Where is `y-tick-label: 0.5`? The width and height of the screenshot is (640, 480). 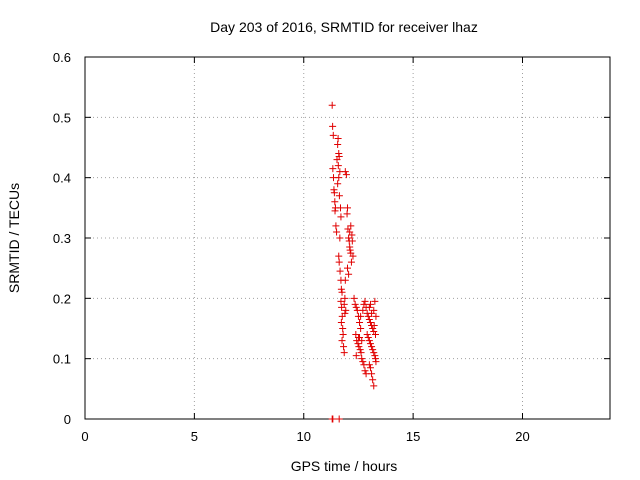 y-tick-label: 0.5 is located at coordinates (62, 117).